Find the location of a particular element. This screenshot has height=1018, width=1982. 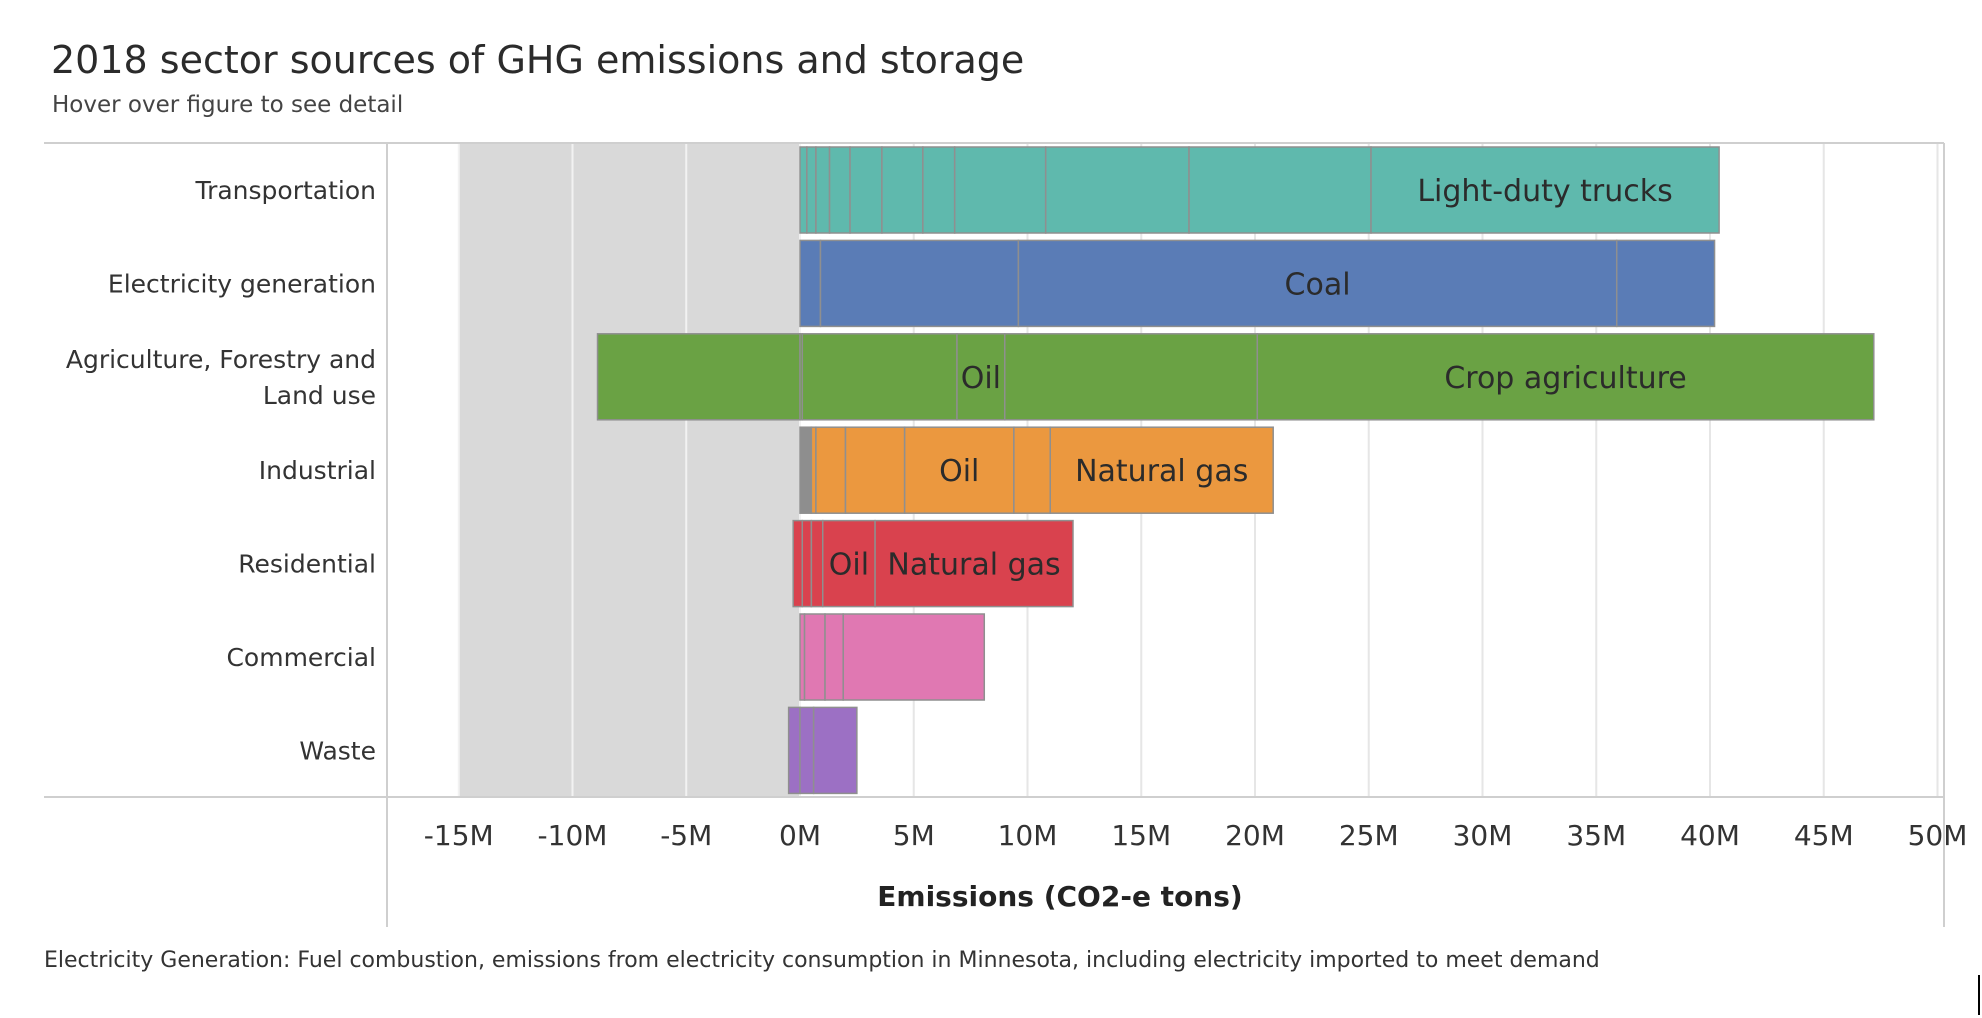

x-tick-label: -10M is located at coordinates (573, 835).